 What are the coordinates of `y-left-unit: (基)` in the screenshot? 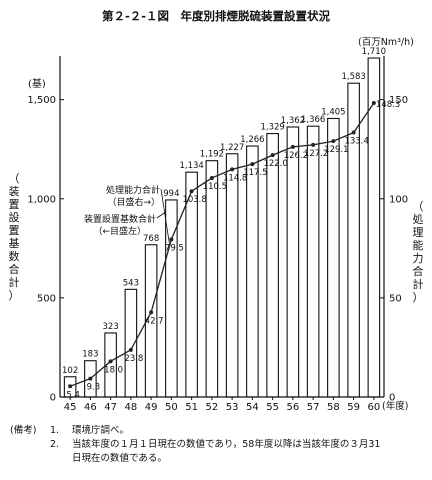 It's located at (37, 83).